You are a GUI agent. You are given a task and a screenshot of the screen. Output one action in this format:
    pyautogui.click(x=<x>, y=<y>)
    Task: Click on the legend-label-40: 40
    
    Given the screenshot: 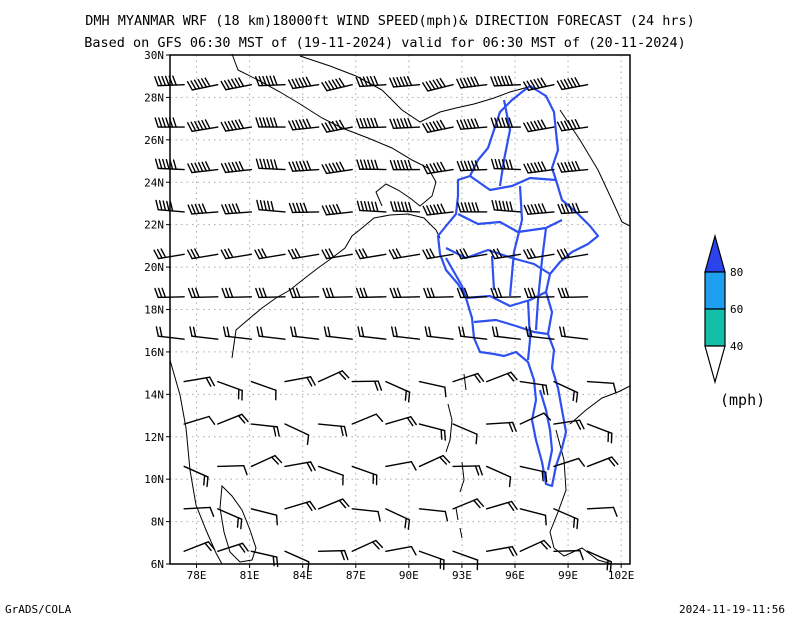 What is the action you would take?
    pyautogui.click(x=736, y=346)
    